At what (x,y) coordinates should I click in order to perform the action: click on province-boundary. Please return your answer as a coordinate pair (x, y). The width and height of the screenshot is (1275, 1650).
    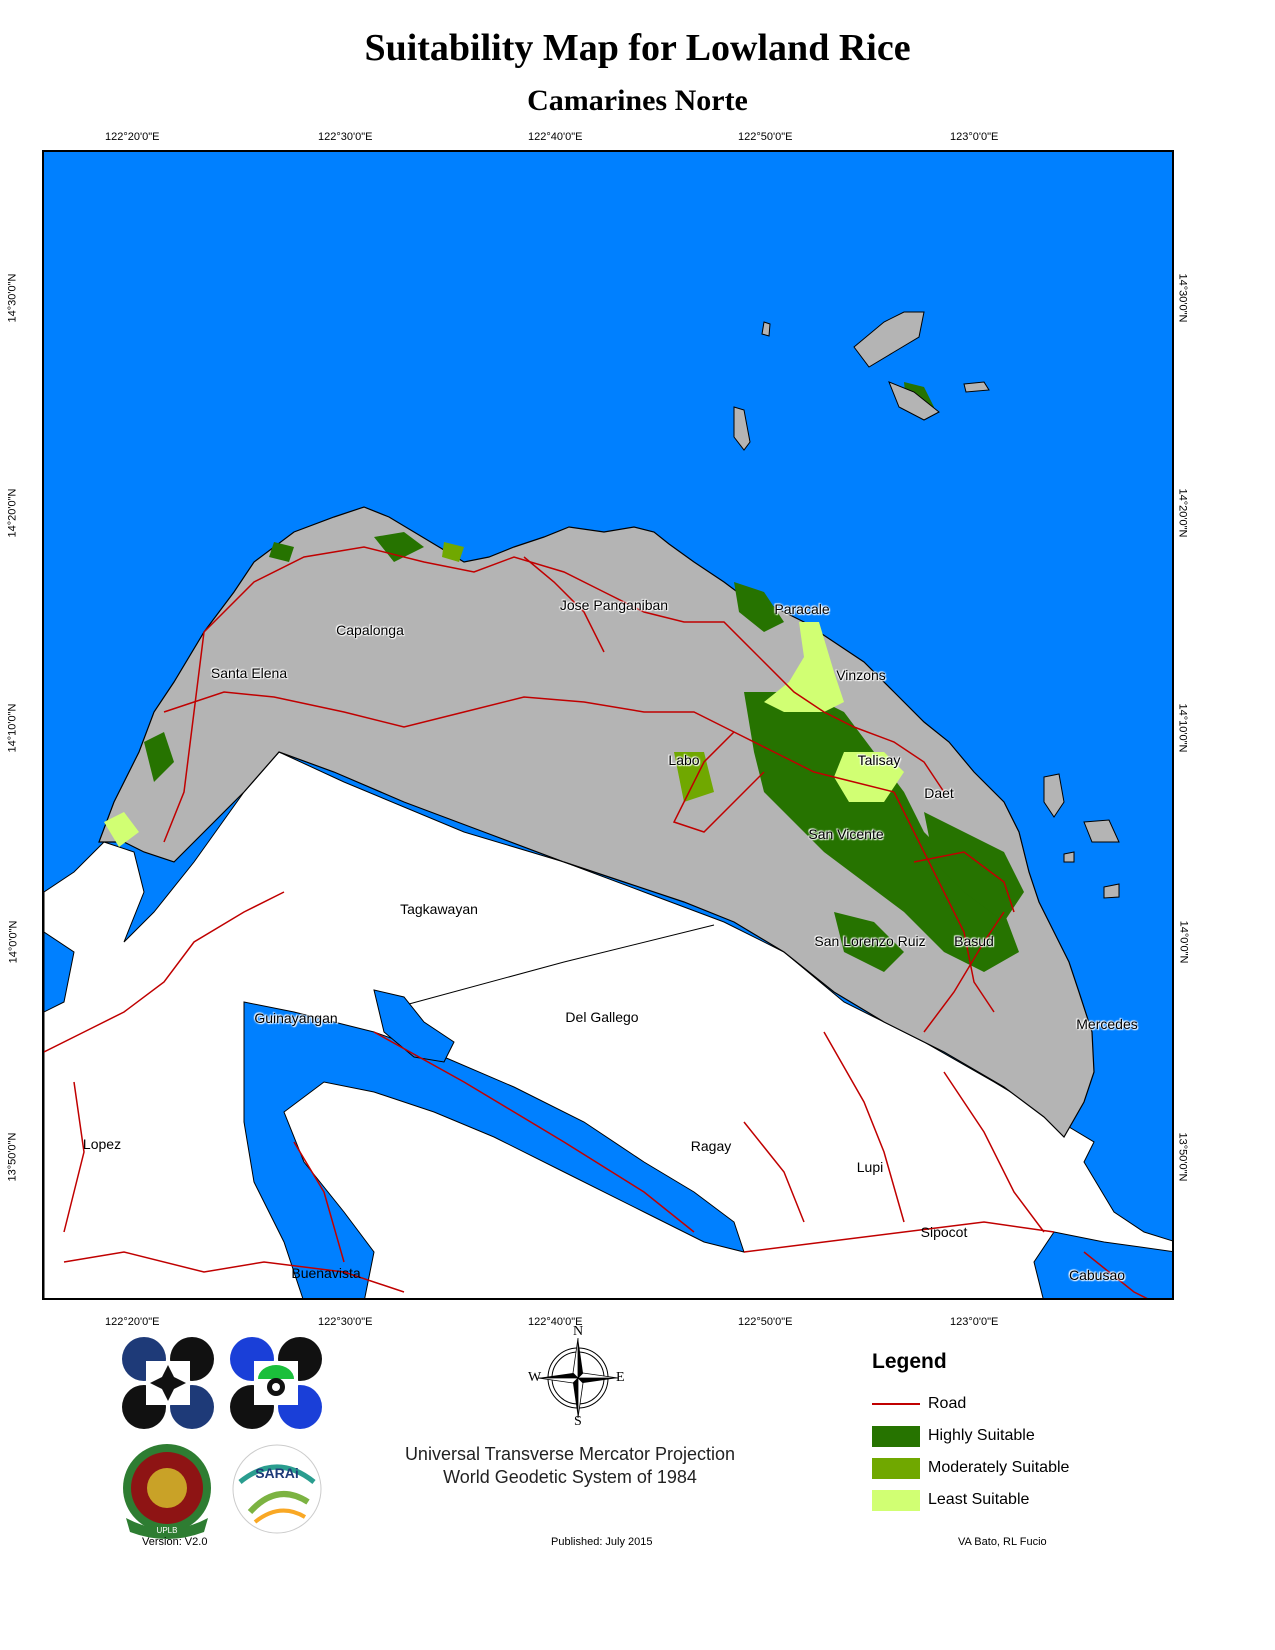
    Looking at the image, I should click on (561, 964).